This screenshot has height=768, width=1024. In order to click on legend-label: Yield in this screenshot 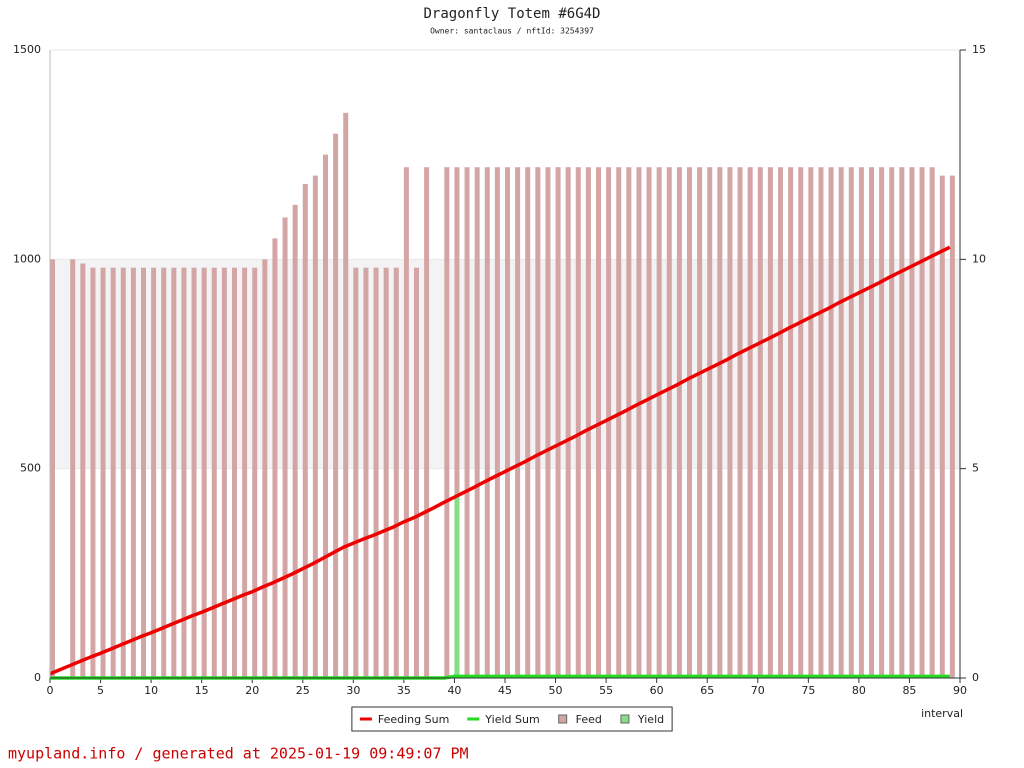, I will do `click(650, 719)`.